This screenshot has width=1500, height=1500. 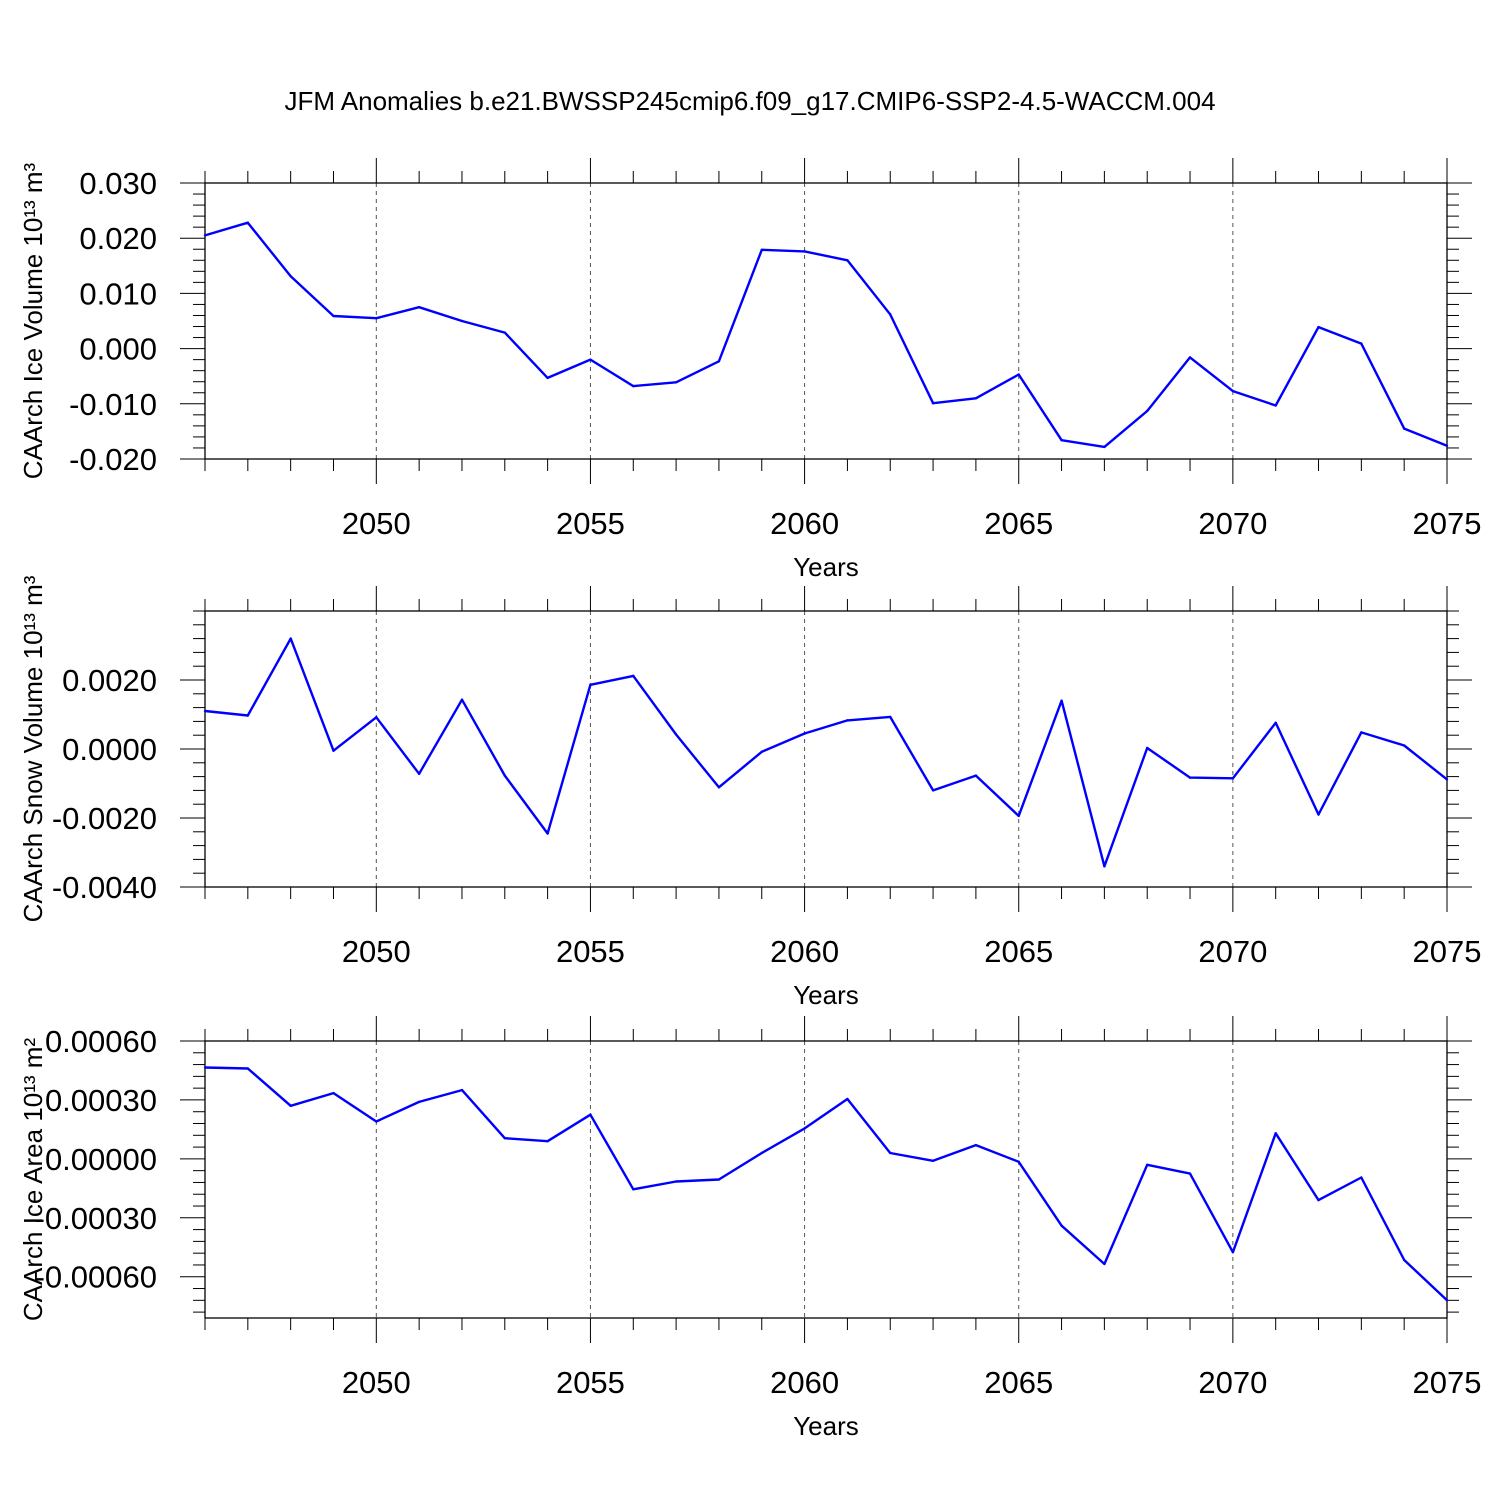 I want to click on y-axis-label: CAArch Ice Area 10¹³ m², so click(x=33, y=1180).